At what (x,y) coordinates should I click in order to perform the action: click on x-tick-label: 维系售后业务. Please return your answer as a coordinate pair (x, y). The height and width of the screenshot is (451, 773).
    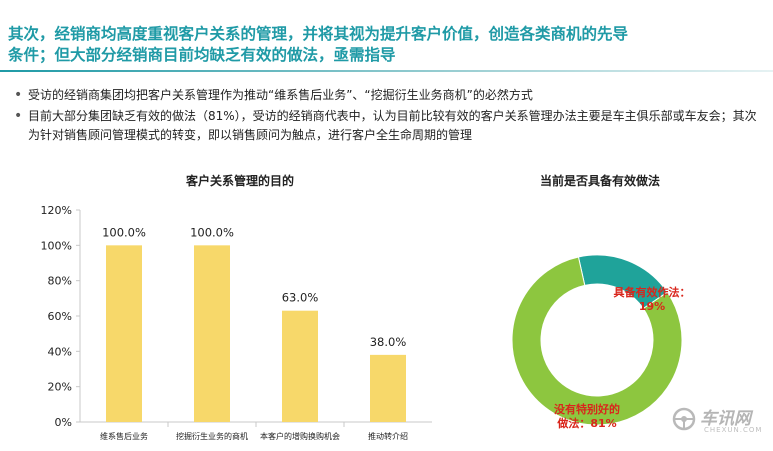
    Looking at the image, I should click on (124, 436).